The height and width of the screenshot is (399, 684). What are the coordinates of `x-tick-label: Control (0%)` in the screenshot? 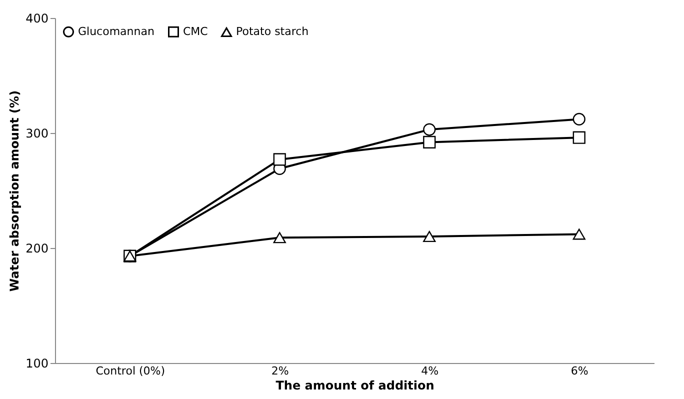 It's located at (131, 371).